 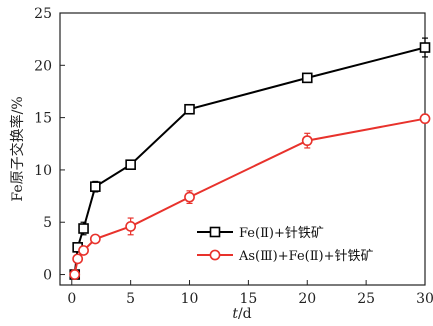 I want to click on x-tick-label-2: 10, so click(x=190, y=299).